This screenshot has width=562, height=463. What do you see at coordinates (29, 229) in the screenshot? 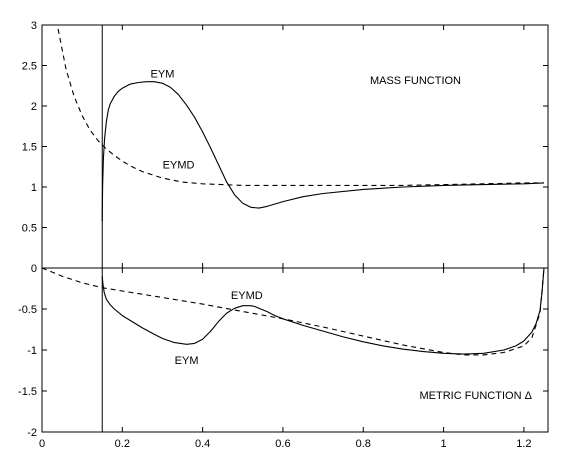
I see `y-tick-label: 0.5` at bounding box center [29, 229].